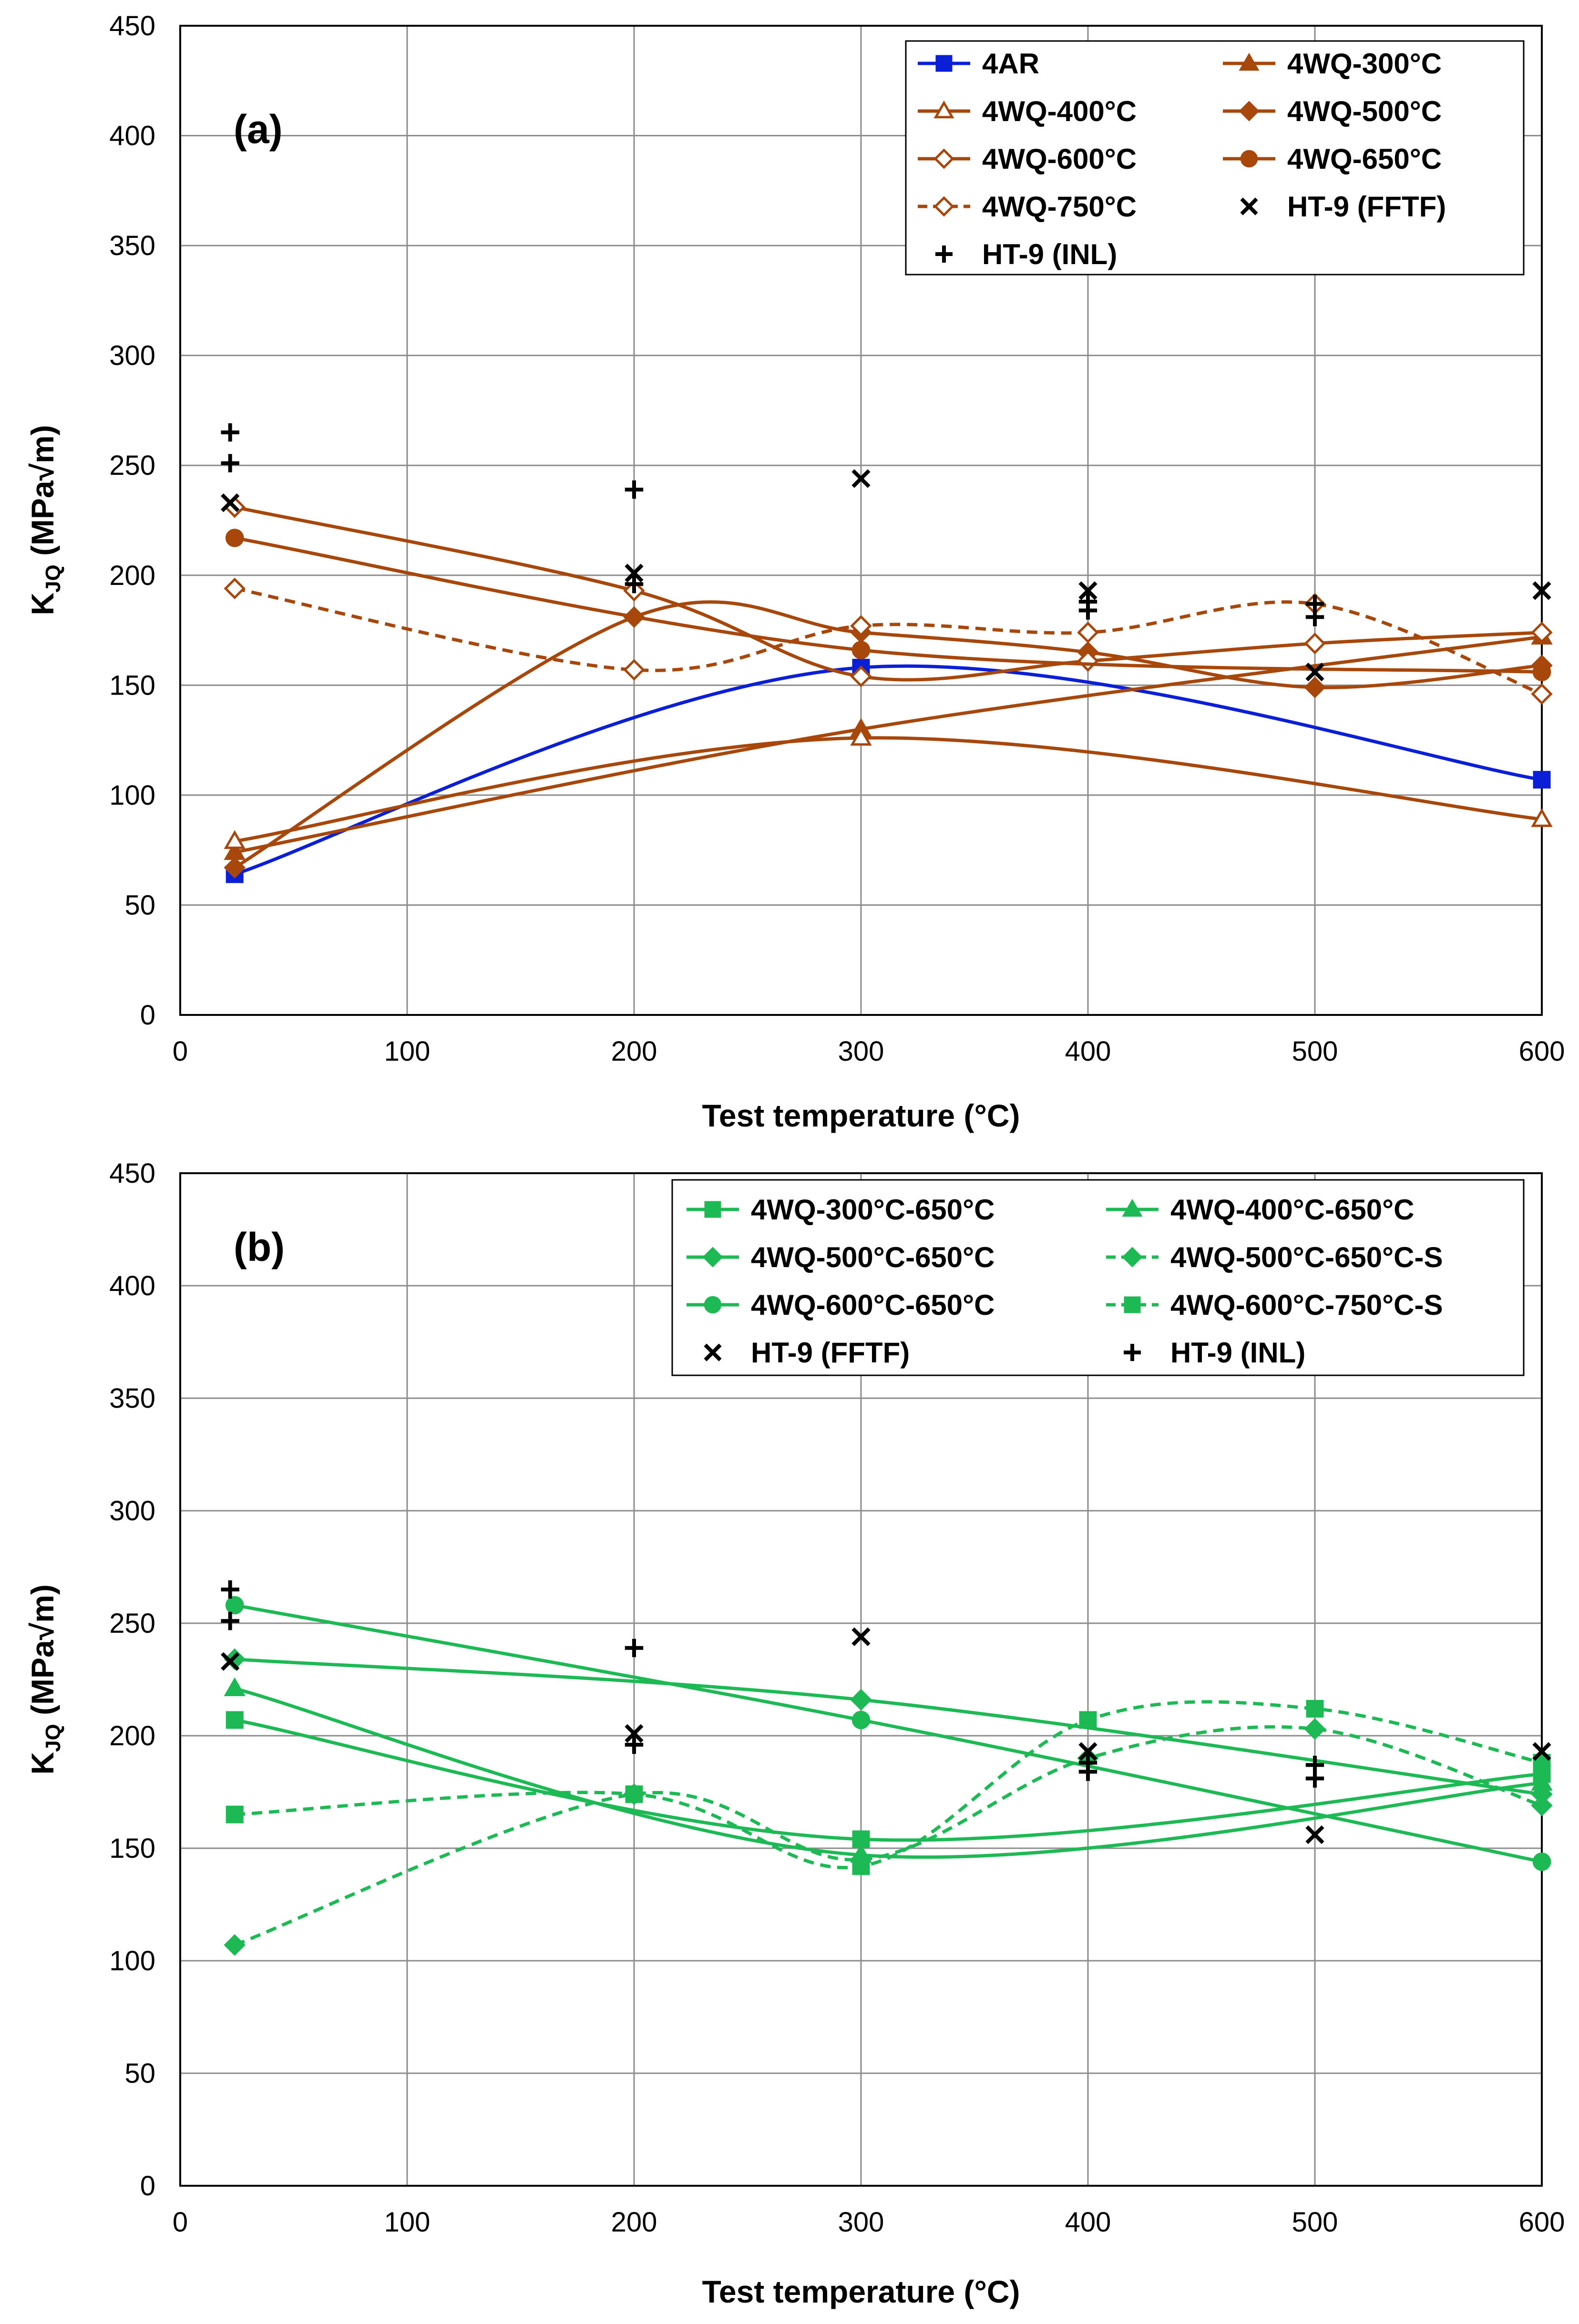 The width and height of the screenshot is (1579, 2324). I want to click on panel-a-y-tick-label: 50, so click(139, 905).